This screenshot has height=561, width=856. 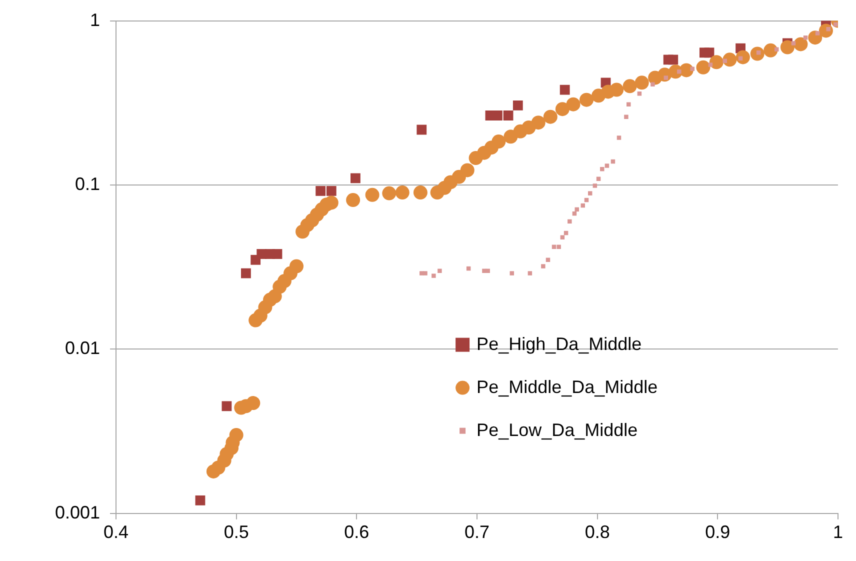 What do you see at coordinates (597, 532) in the screenshot?
I see `x-tick-label: 0.8` at bounding box center [597, 532].